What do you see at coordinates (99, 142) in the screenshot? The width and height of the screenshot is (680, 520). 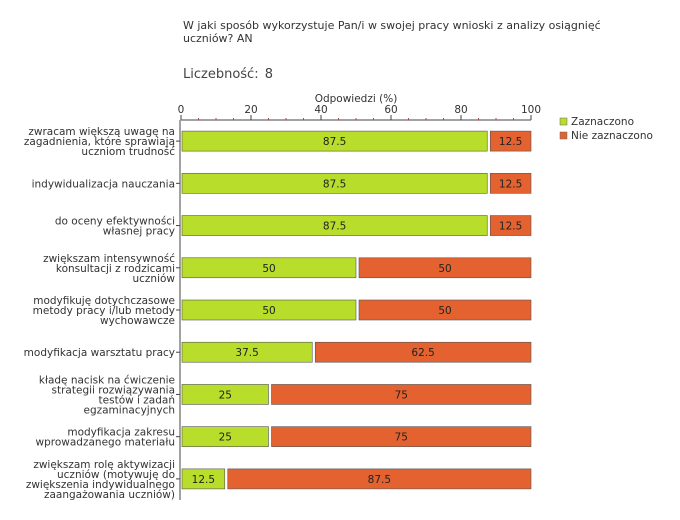 I see `category-label: zagadnienia, które sprawiają` at bounding box center [99, 142].